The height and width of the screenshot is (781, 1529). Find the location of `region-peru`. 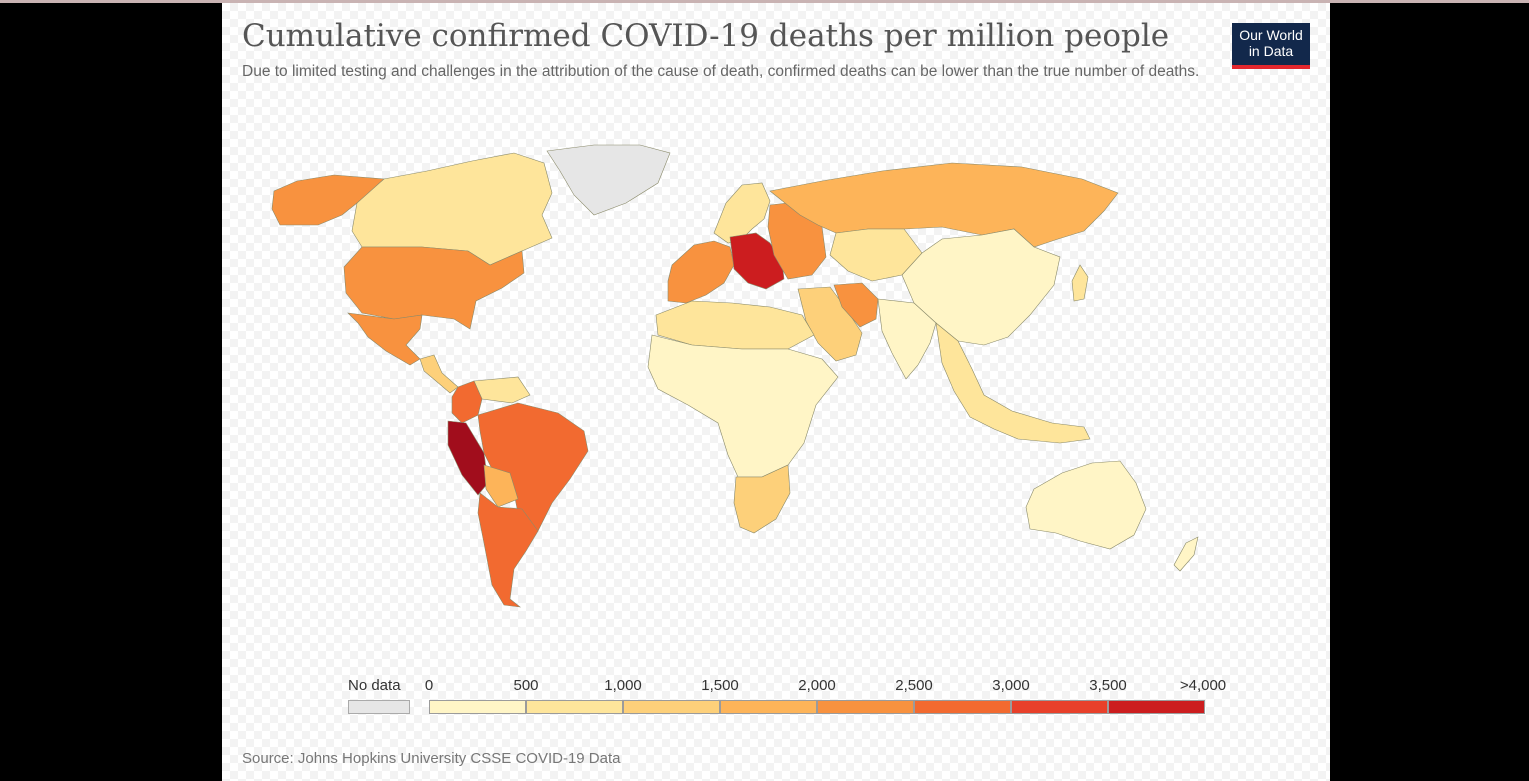

region-peru is located at coordinates (468, 458).